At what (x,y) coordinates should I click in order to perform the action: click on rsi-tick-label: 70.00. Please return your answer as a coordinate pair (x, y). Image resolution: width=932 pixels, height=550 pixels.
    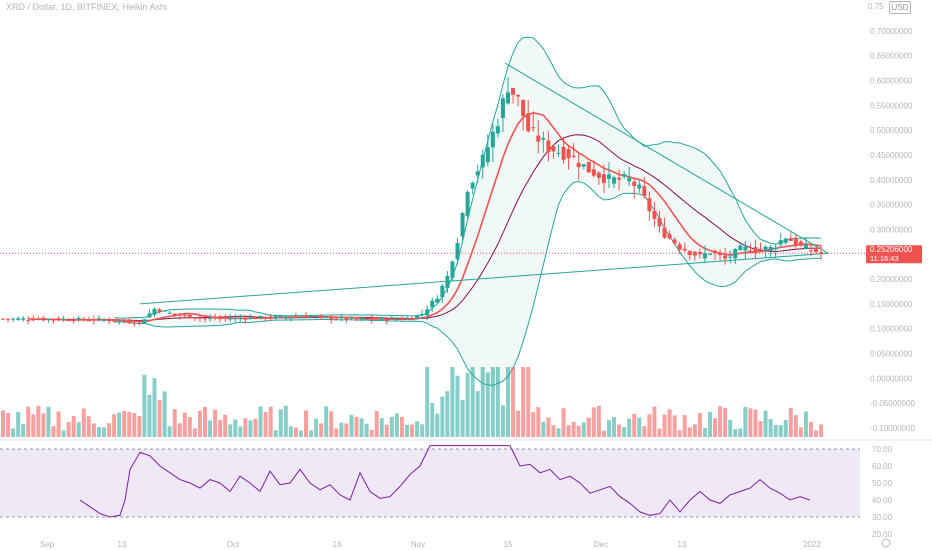
    Looking at the image, I should click on (882, 449).